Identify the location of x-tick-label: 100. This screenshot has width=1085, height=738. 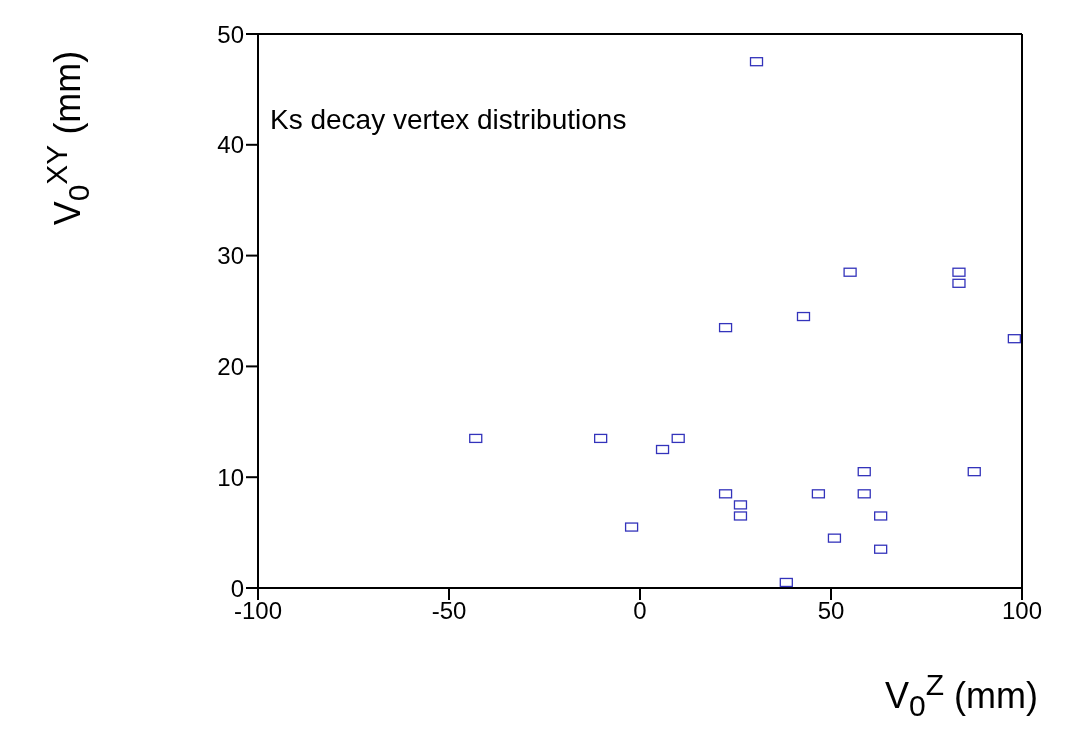
(1022, 611).